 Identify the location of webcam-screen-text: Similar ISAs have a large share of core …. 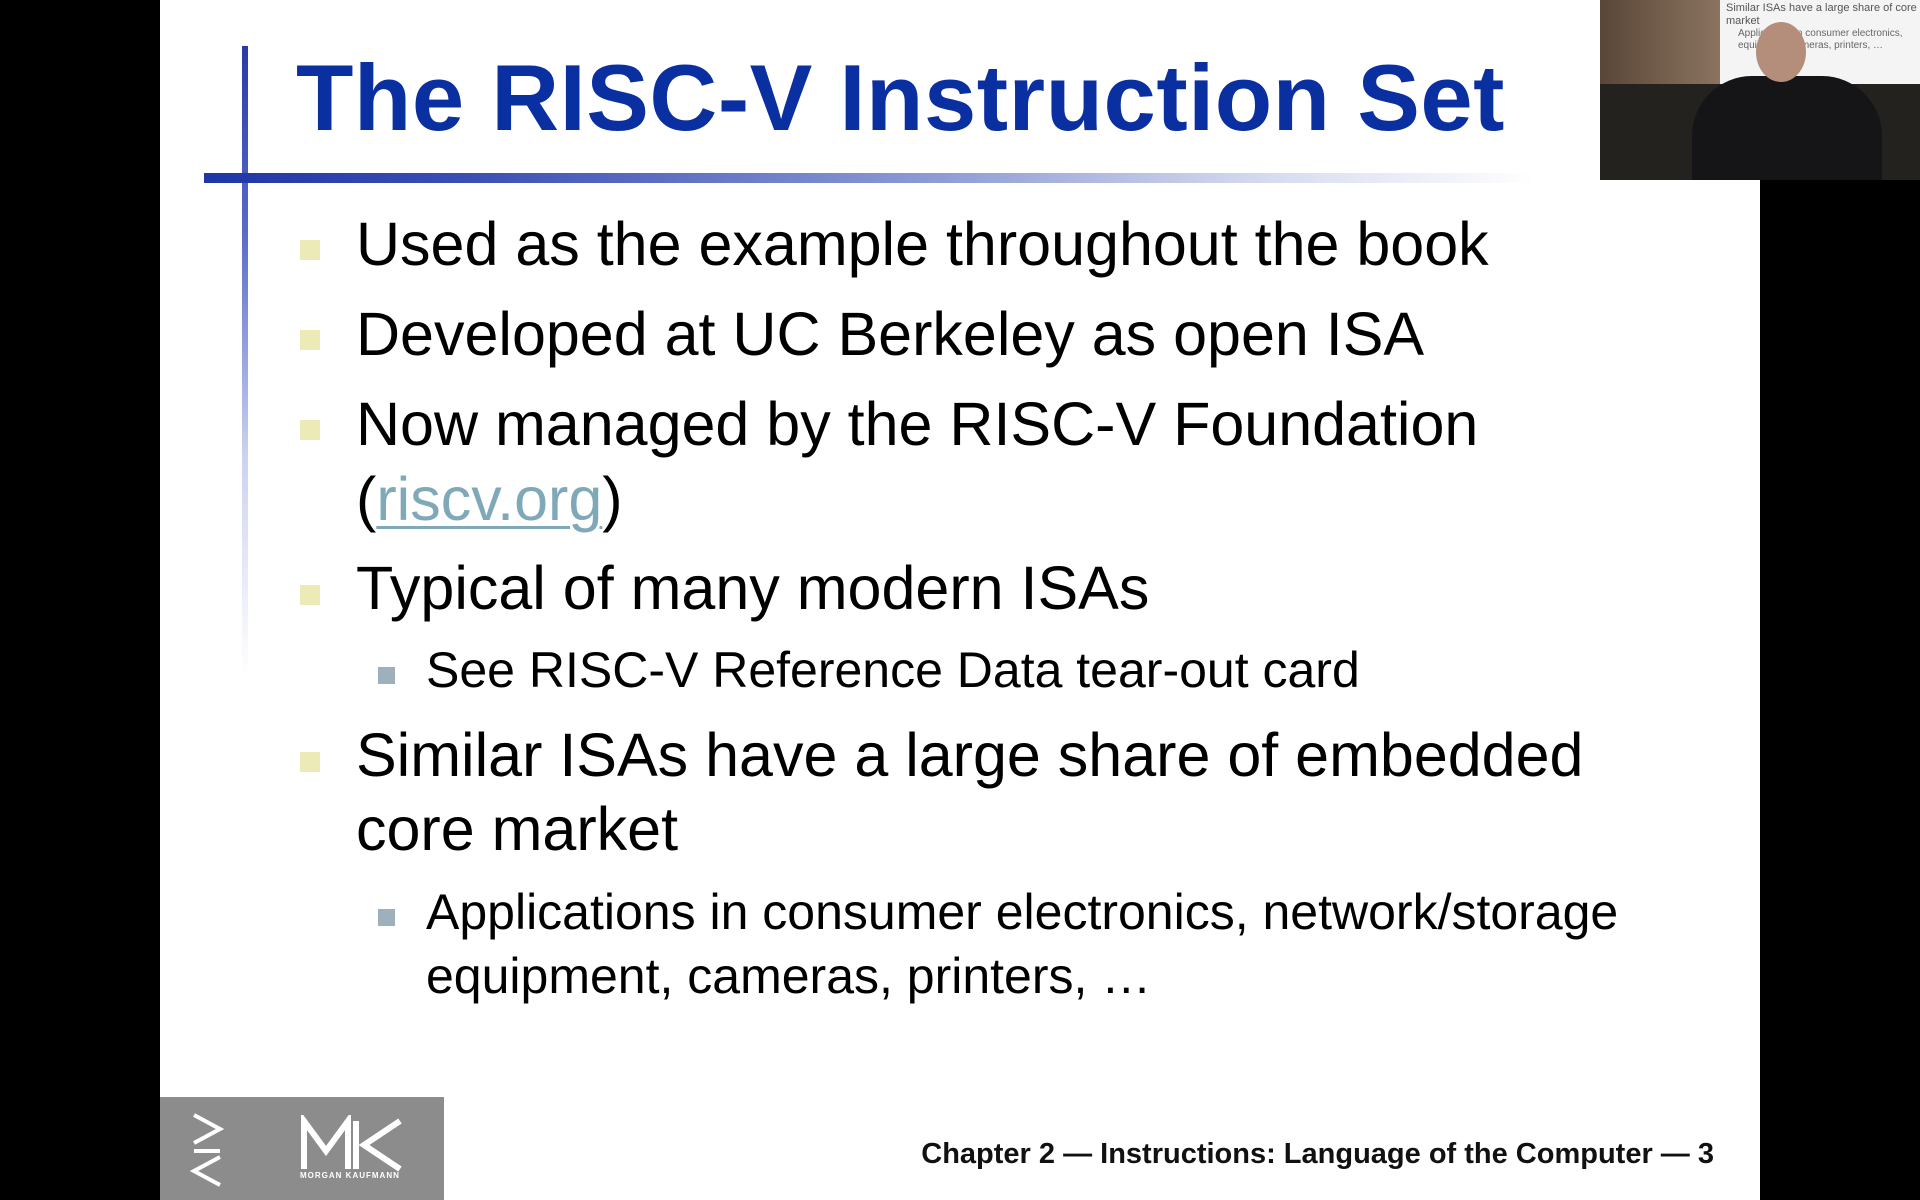
(1821, 14).